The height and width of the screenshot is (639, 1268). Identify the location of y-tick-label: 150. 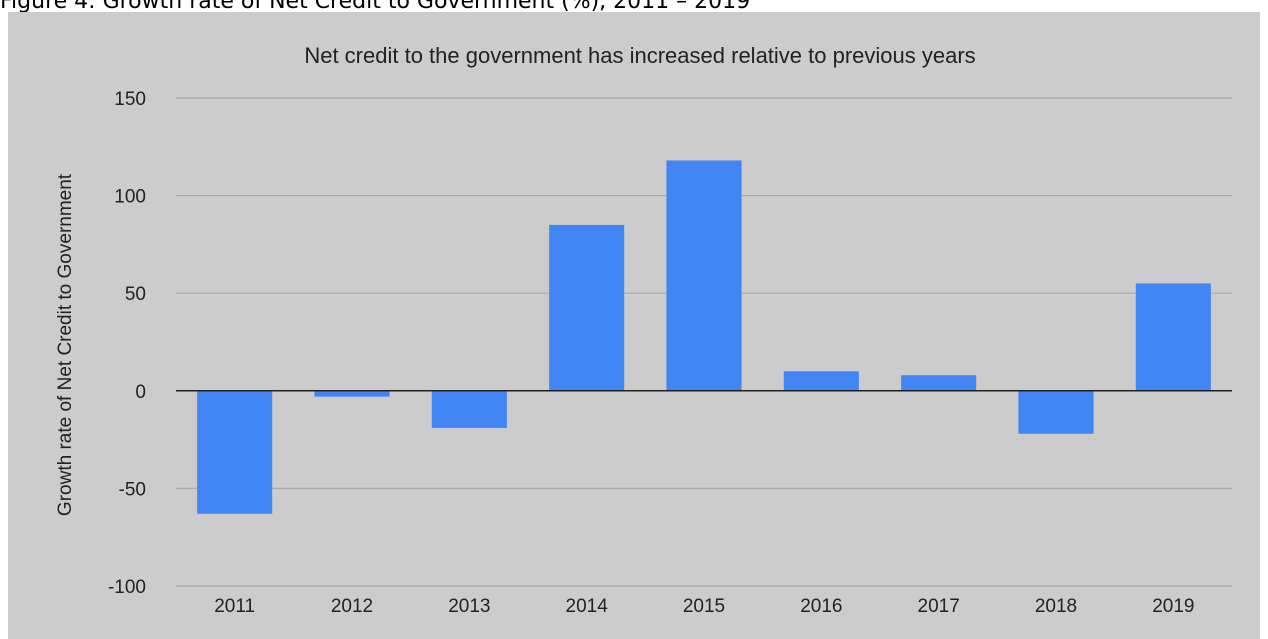
(130, 99).